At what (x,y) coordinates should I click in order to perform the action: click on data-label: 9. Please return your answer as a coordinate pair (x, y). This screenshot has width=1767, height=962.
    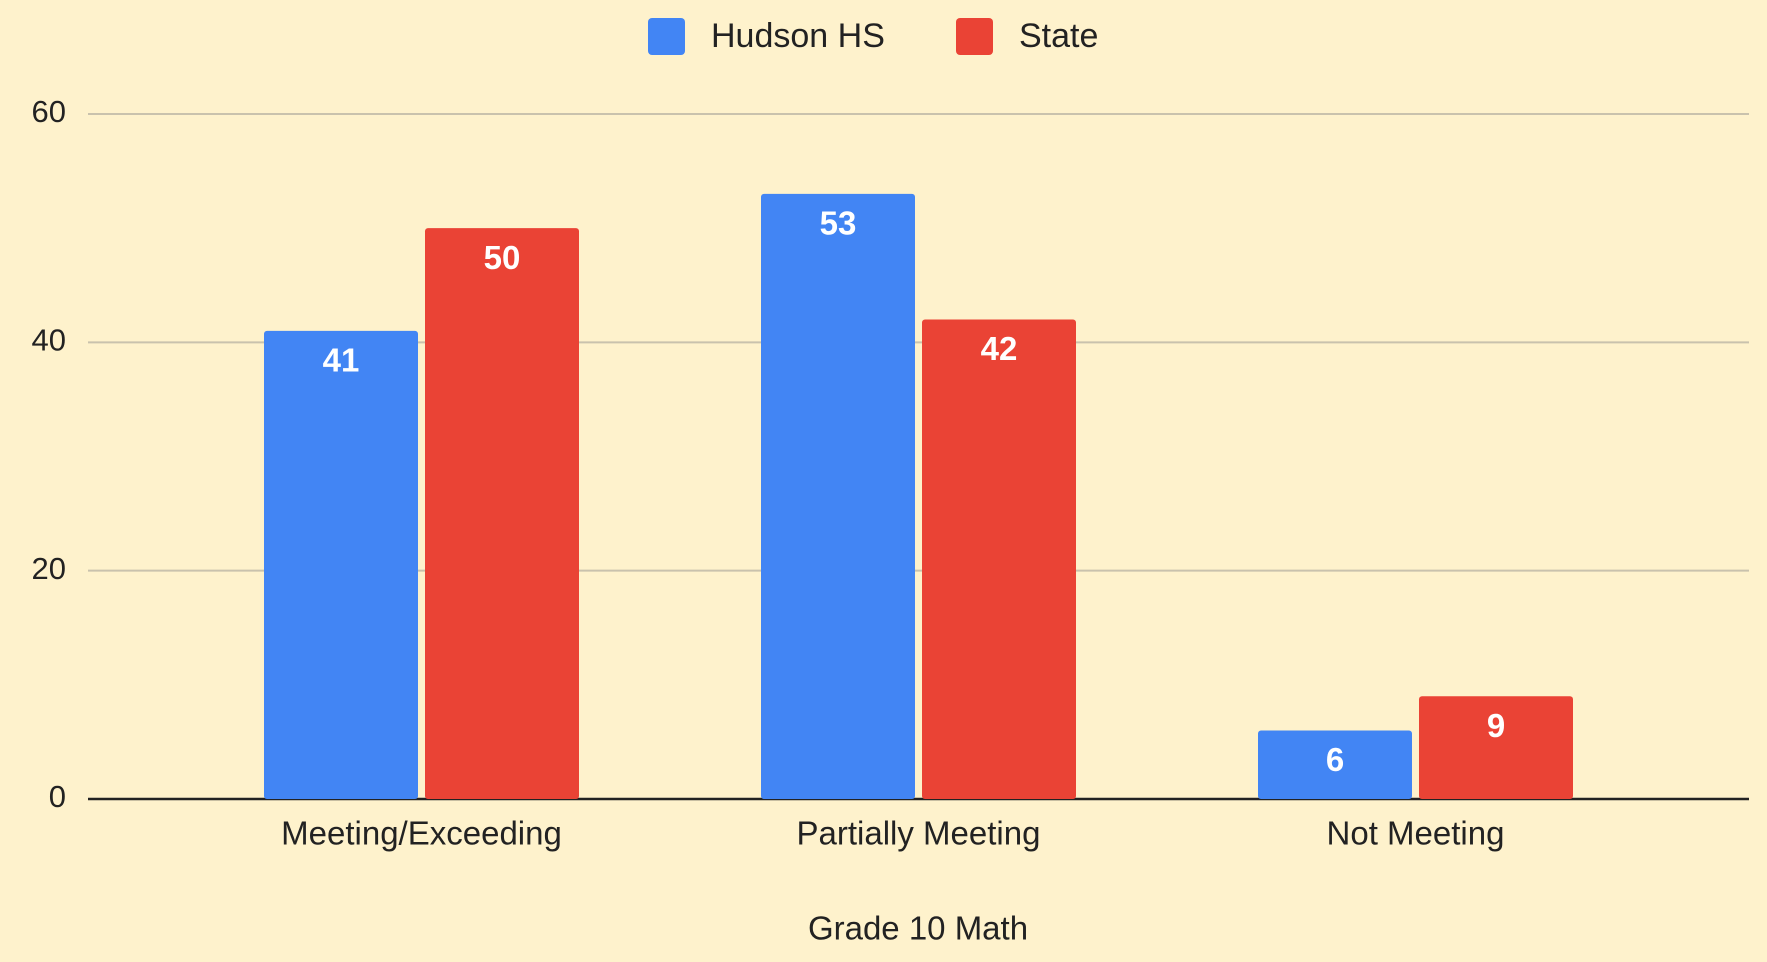
    Looking at the image, I should click on (1496, 725).